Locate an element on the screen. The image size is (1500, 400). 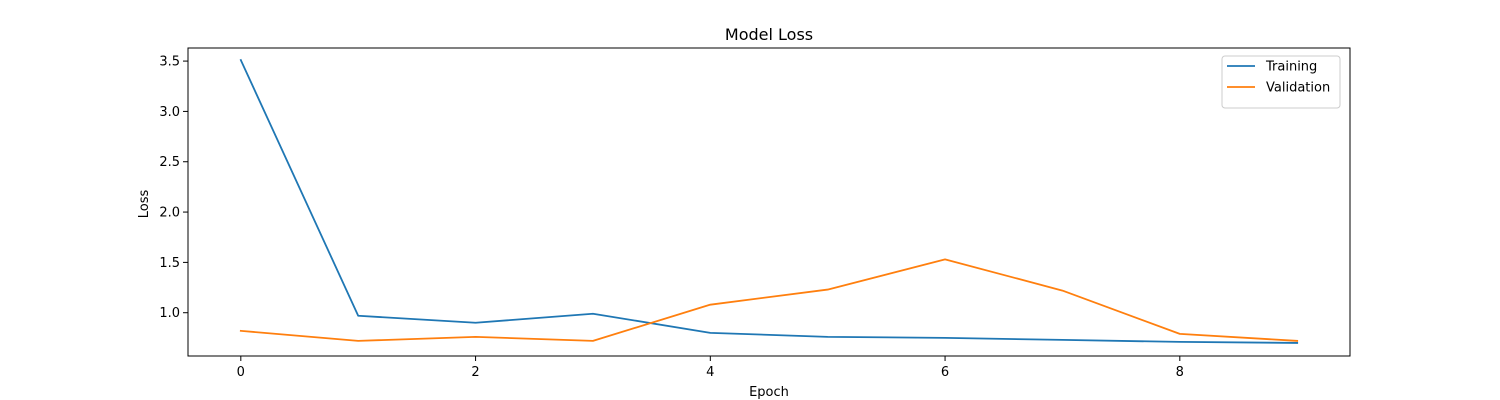
x-tick-label: 0 is located at coordinates (241, 372).